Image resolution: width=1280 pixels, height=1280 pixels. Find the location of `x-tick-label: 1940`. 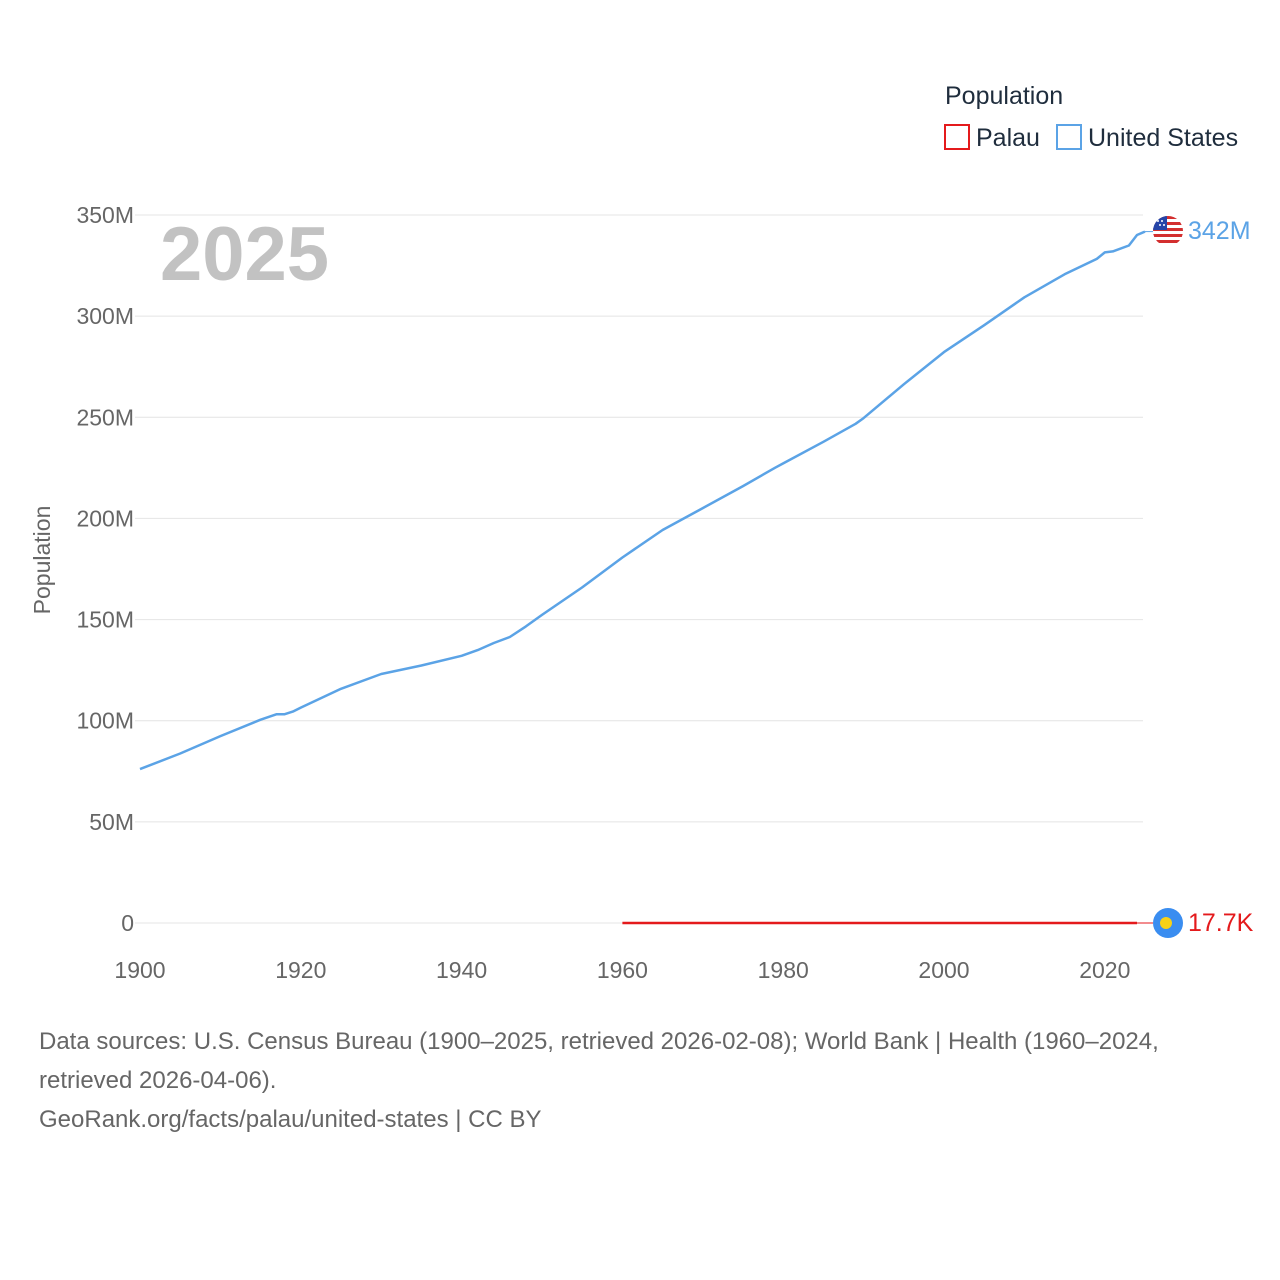

x-tick-label: 1940 is located at coordinates (461, 970).